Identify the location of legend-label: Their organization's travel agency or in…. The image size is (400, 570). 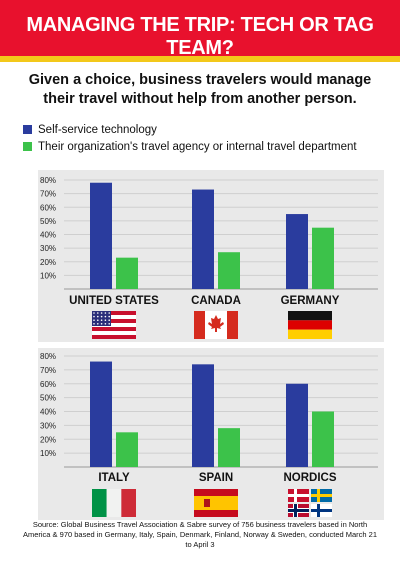
(197, 146).